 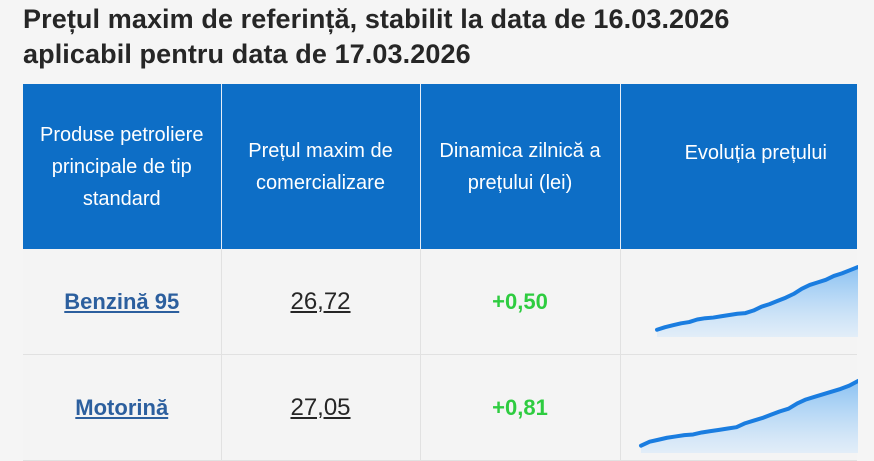 I want to click on delta-cell: +0,81, so click(x=520, y=407).